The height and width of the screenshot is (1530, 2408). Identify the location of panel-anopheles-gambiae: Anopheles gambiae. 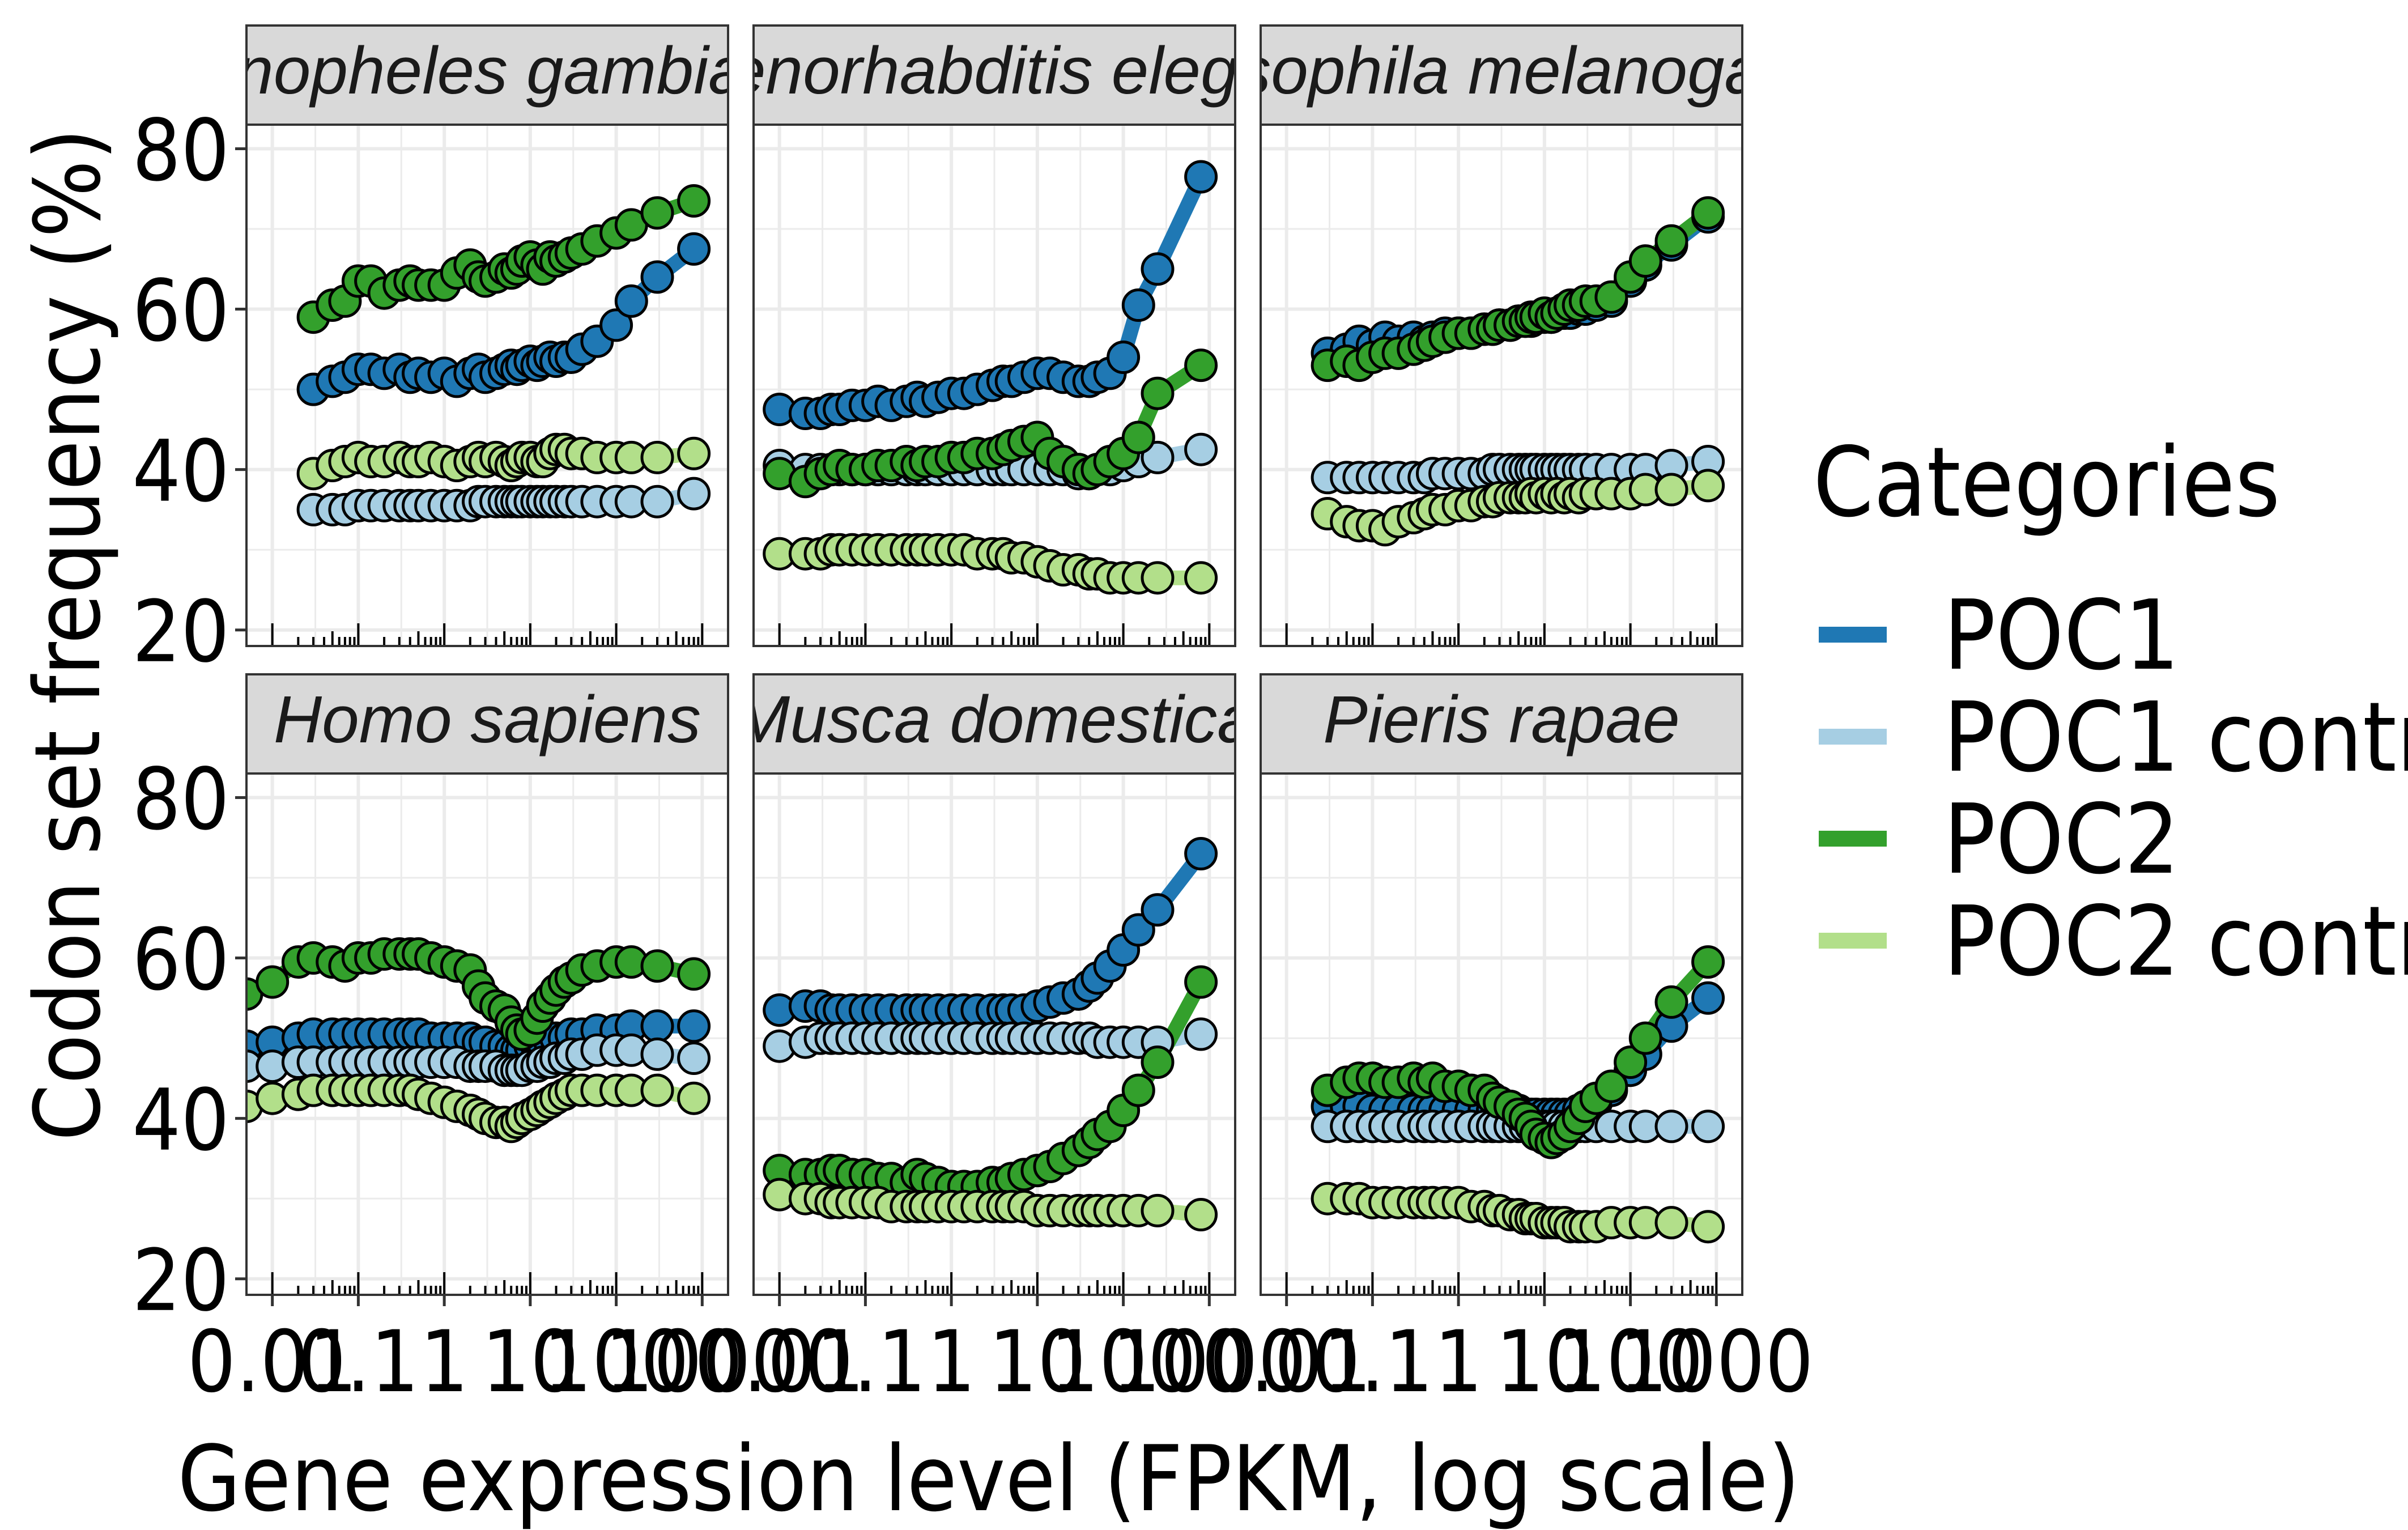
(485, 335).